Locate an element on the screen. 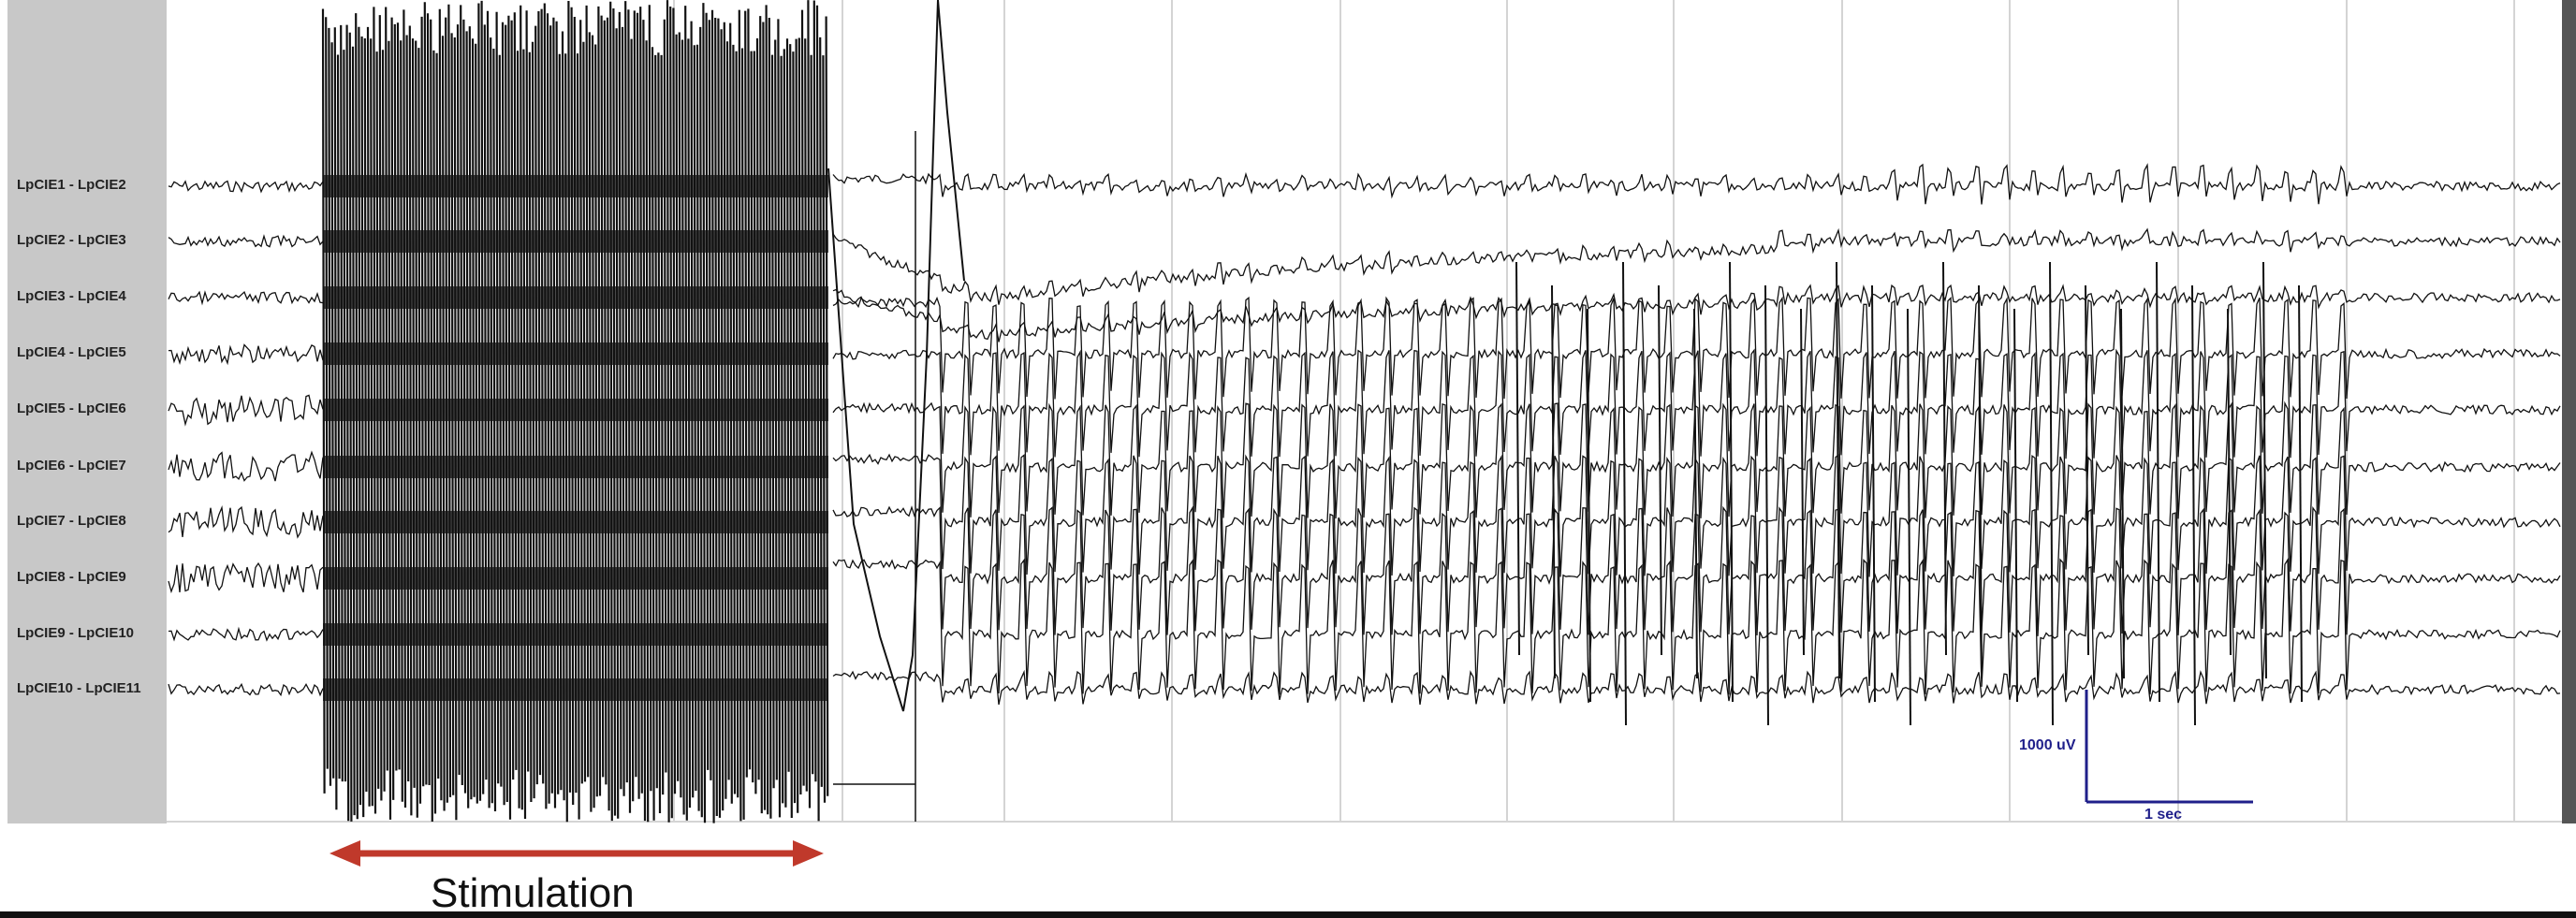 The image size is (2576, 918). bottom-border is located at coordinates (1288, 914).